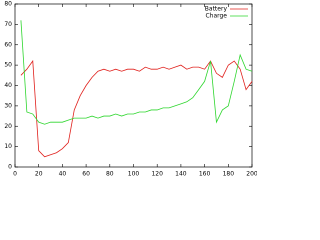 The width and height of the screenshot is (320, 240). Describe the element at coordinates (8, 126) in the screenshot. I see `y-tick-label: 20` at that location.